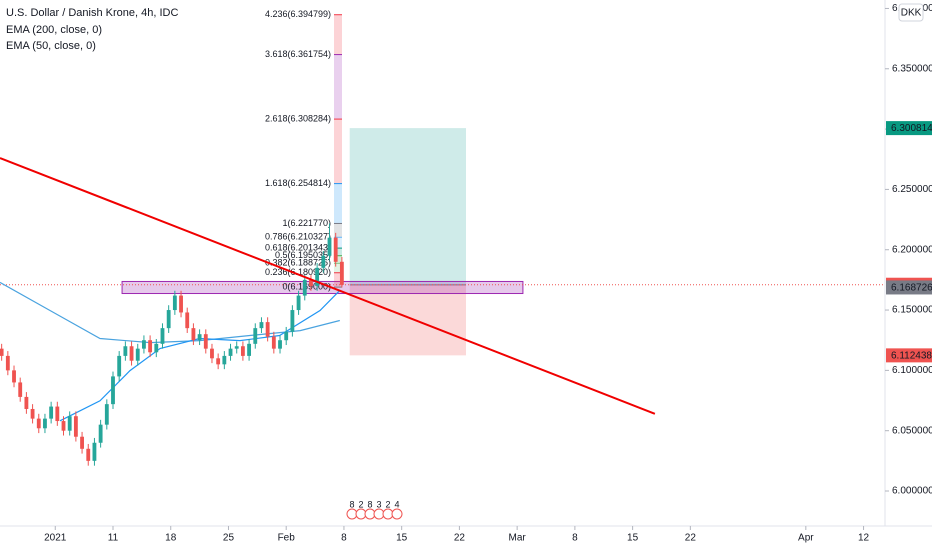 The height and width of the screenshot is (555, 932). I want to click on fib-label: 4.236(6.394799), so click(298, 14).